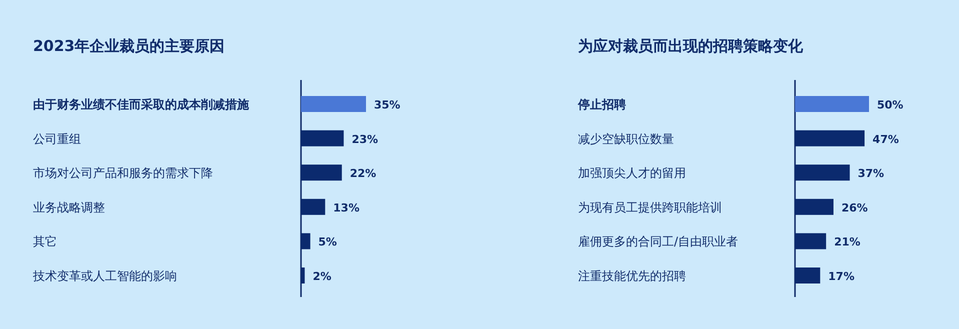 The height and width of the screenshot is (329, 959). I want to click on data-label: 21%, so click(847, 242).